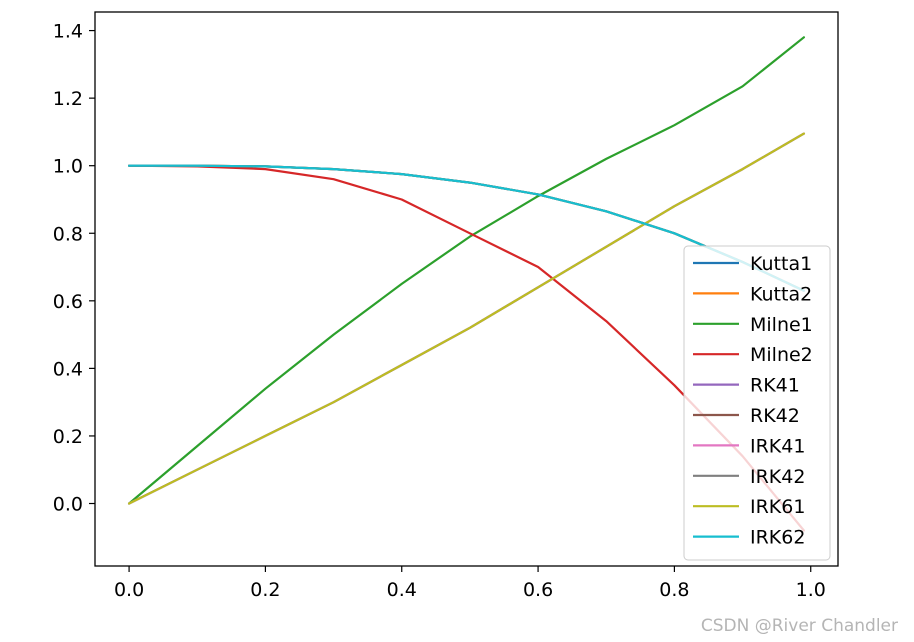  What do you see at coordinates (68, 302) in the screenshot?
I see `y-tick-label: 0.6` at bounding box center [68, 302].